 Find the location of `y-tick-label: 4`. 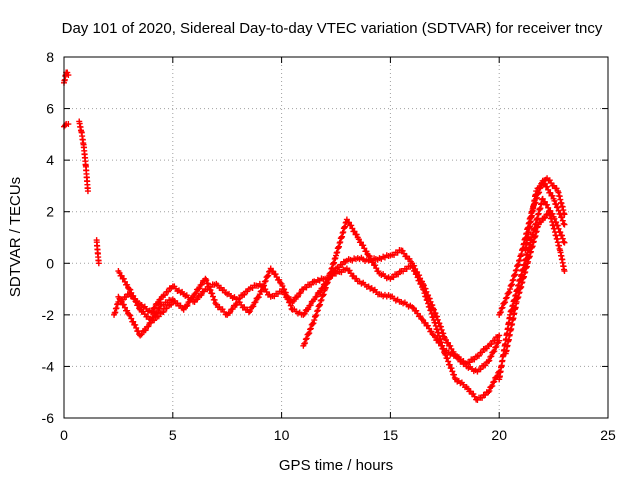

y-tick-label: 4 is located at coordinates (50, 160).